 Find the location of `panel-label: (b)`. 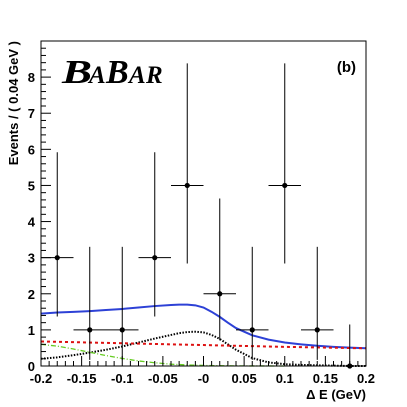

panel-label: (b) is located at coordinates (346, 67).